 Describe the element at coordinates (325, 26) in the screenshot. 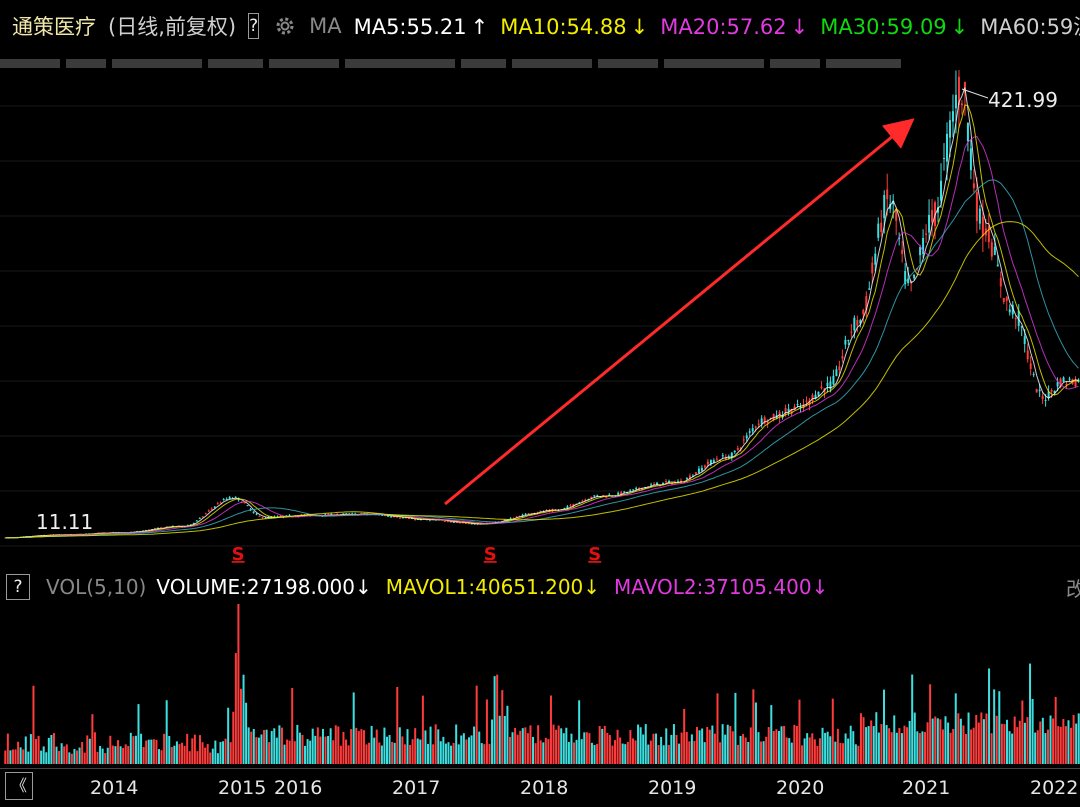

I see `ma-indicator-label: MA` at that location.